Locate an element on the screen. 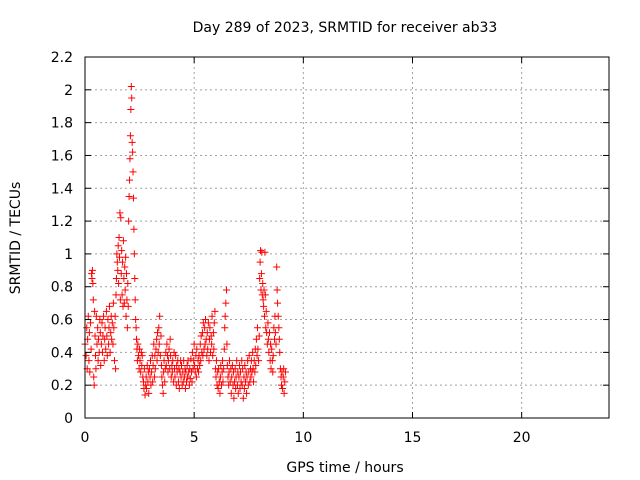 Image resolution: width=640 pixels, height=480 pixels. y-axis-label: SRMTID / TECUs is located at coordinates (16, 238).